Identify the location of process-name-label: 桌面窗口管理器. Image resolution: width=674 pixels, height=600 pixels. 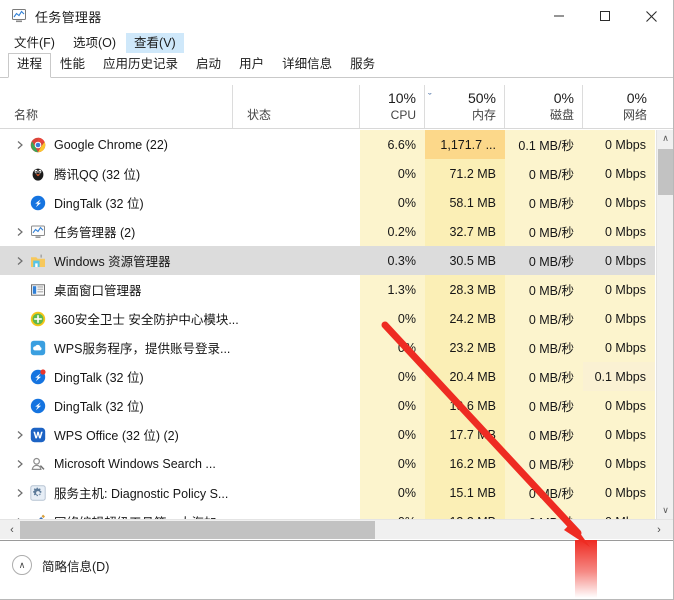
(98, 291).